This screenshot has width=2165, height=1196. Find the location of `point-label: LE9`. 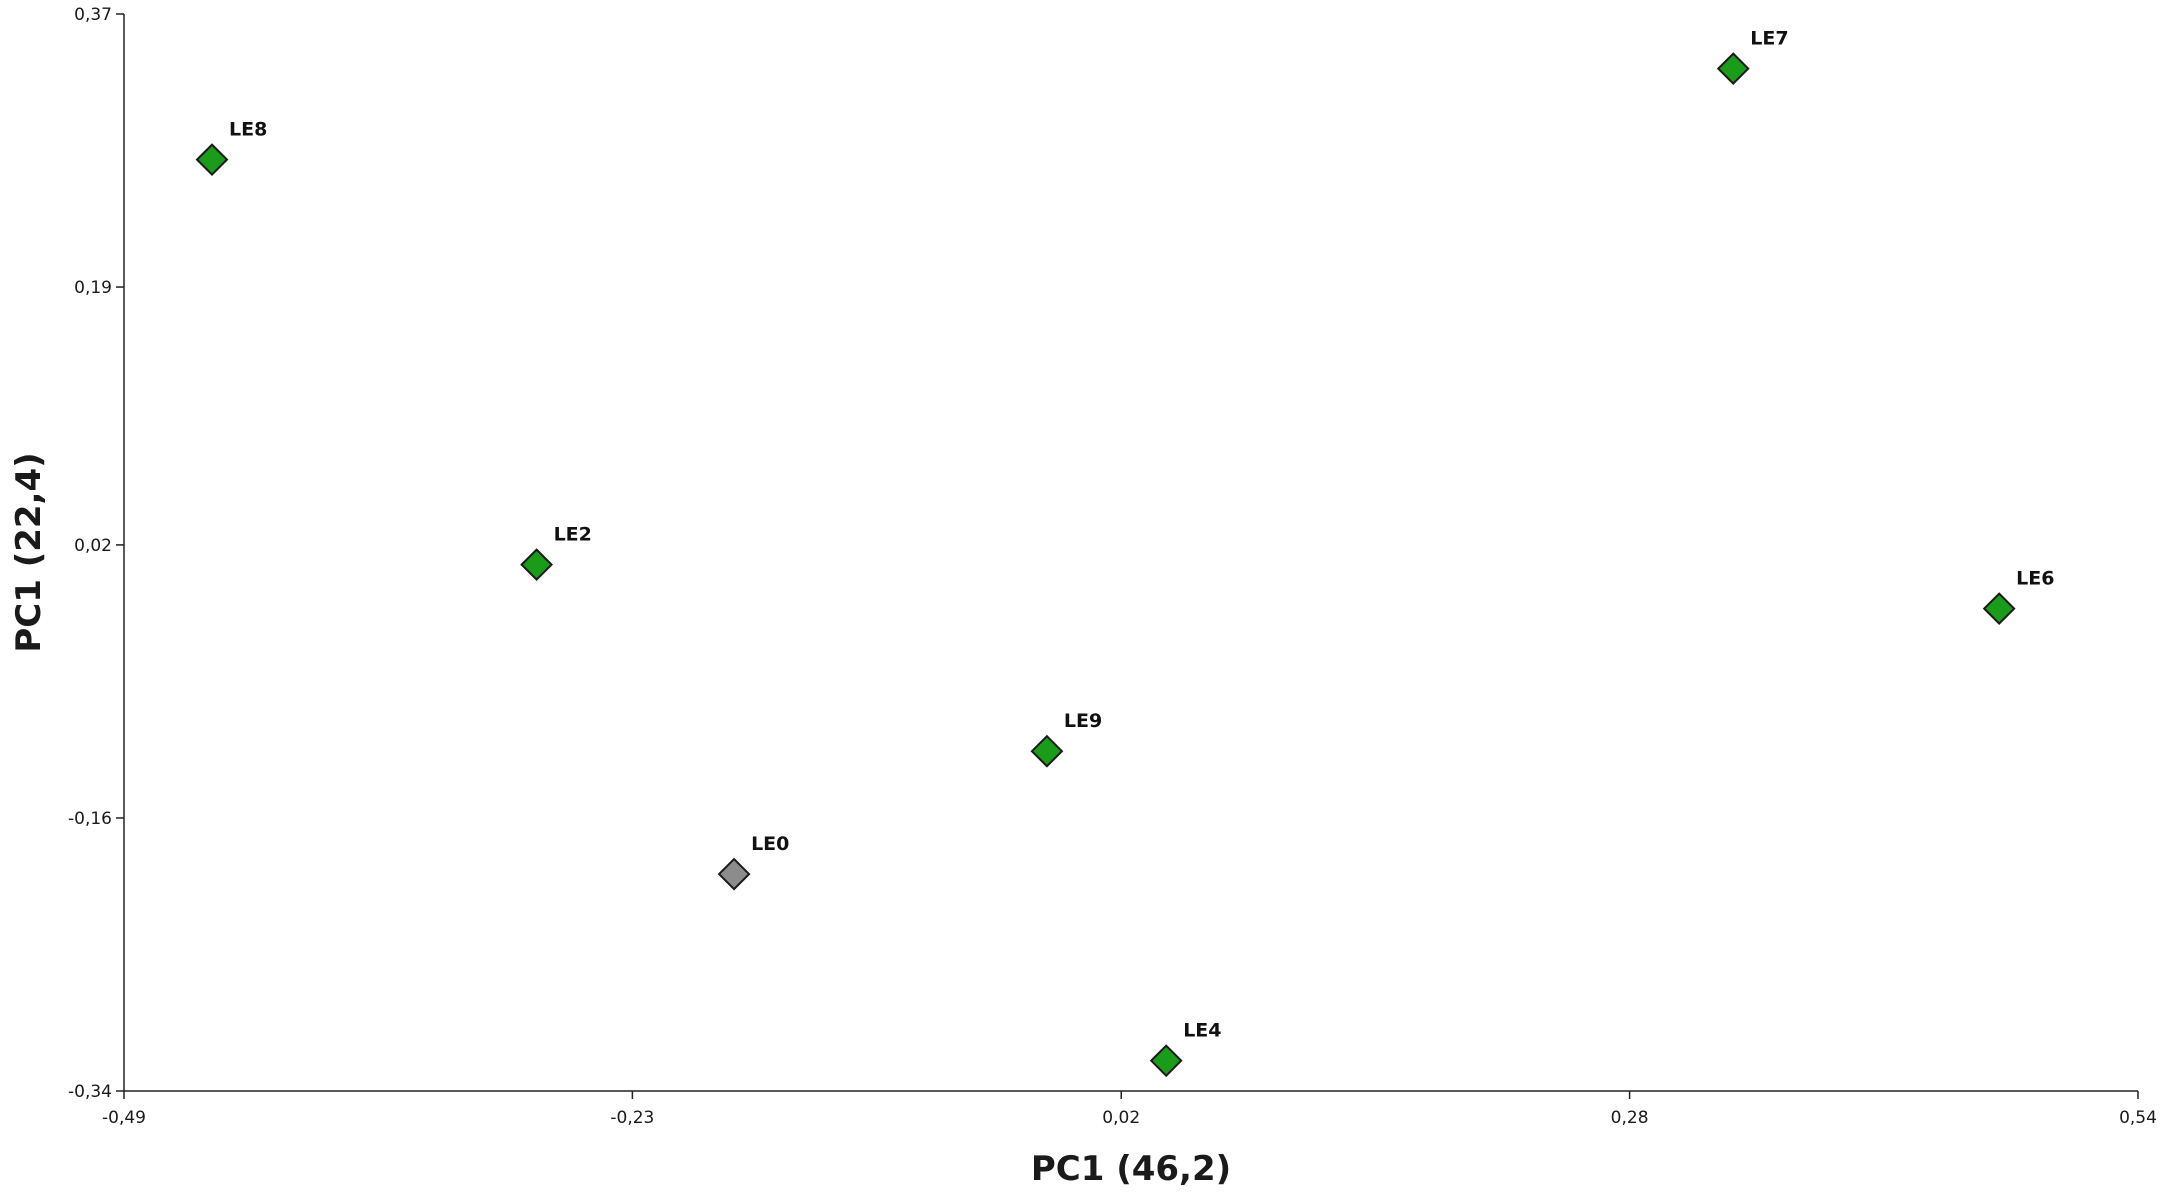

point-label: LE9 is located at coordinates (1083, 721).